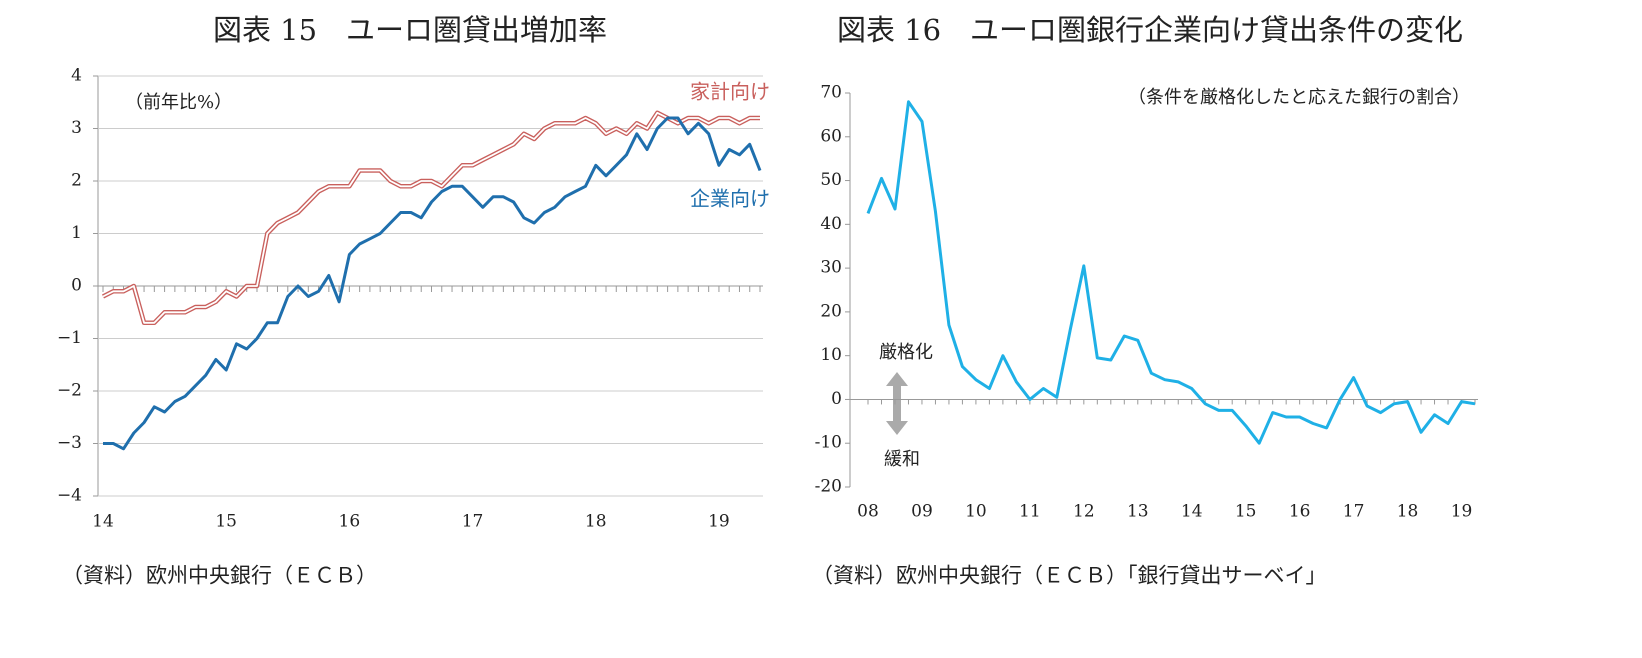 This screenshot has width=1642, height=658. What do you see at coordinates (828, 487) in the screenshot?
I see `y-tick-label: -20` at bounding box center [828, 487].